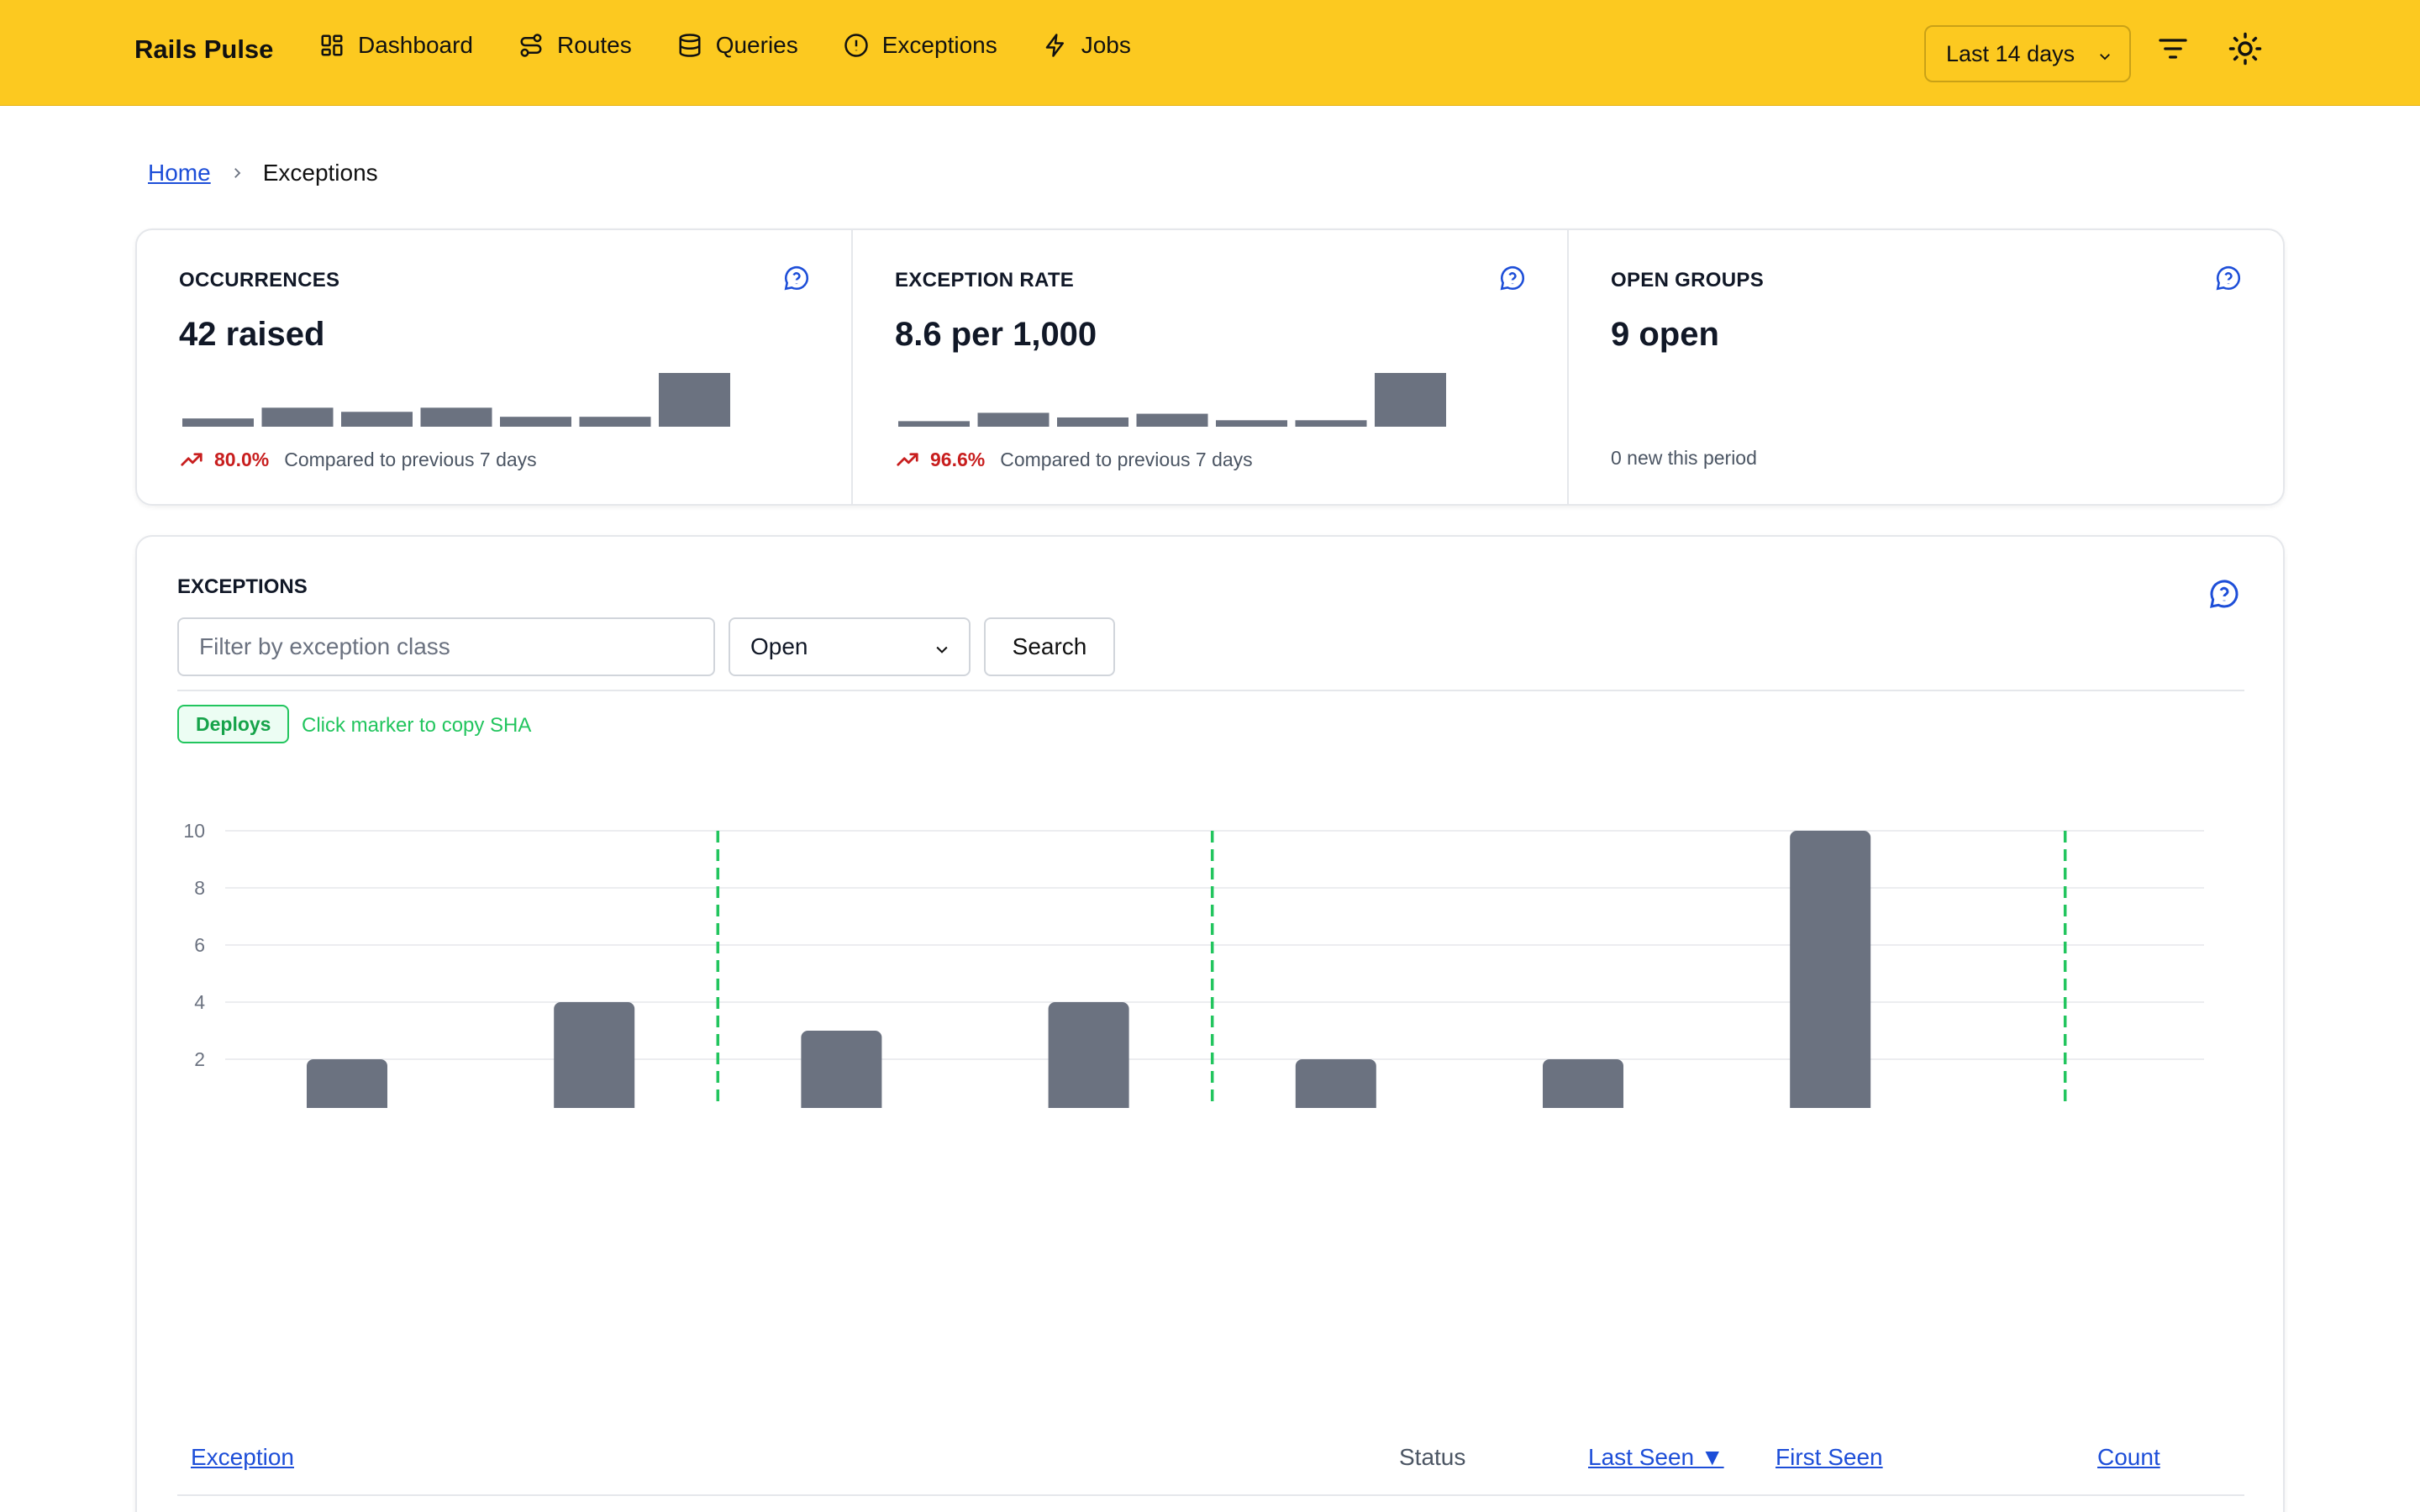 This screenshot has height=1512, width=2420. I want to click on metric-label: OCCURRENCES, so click(259, 280).